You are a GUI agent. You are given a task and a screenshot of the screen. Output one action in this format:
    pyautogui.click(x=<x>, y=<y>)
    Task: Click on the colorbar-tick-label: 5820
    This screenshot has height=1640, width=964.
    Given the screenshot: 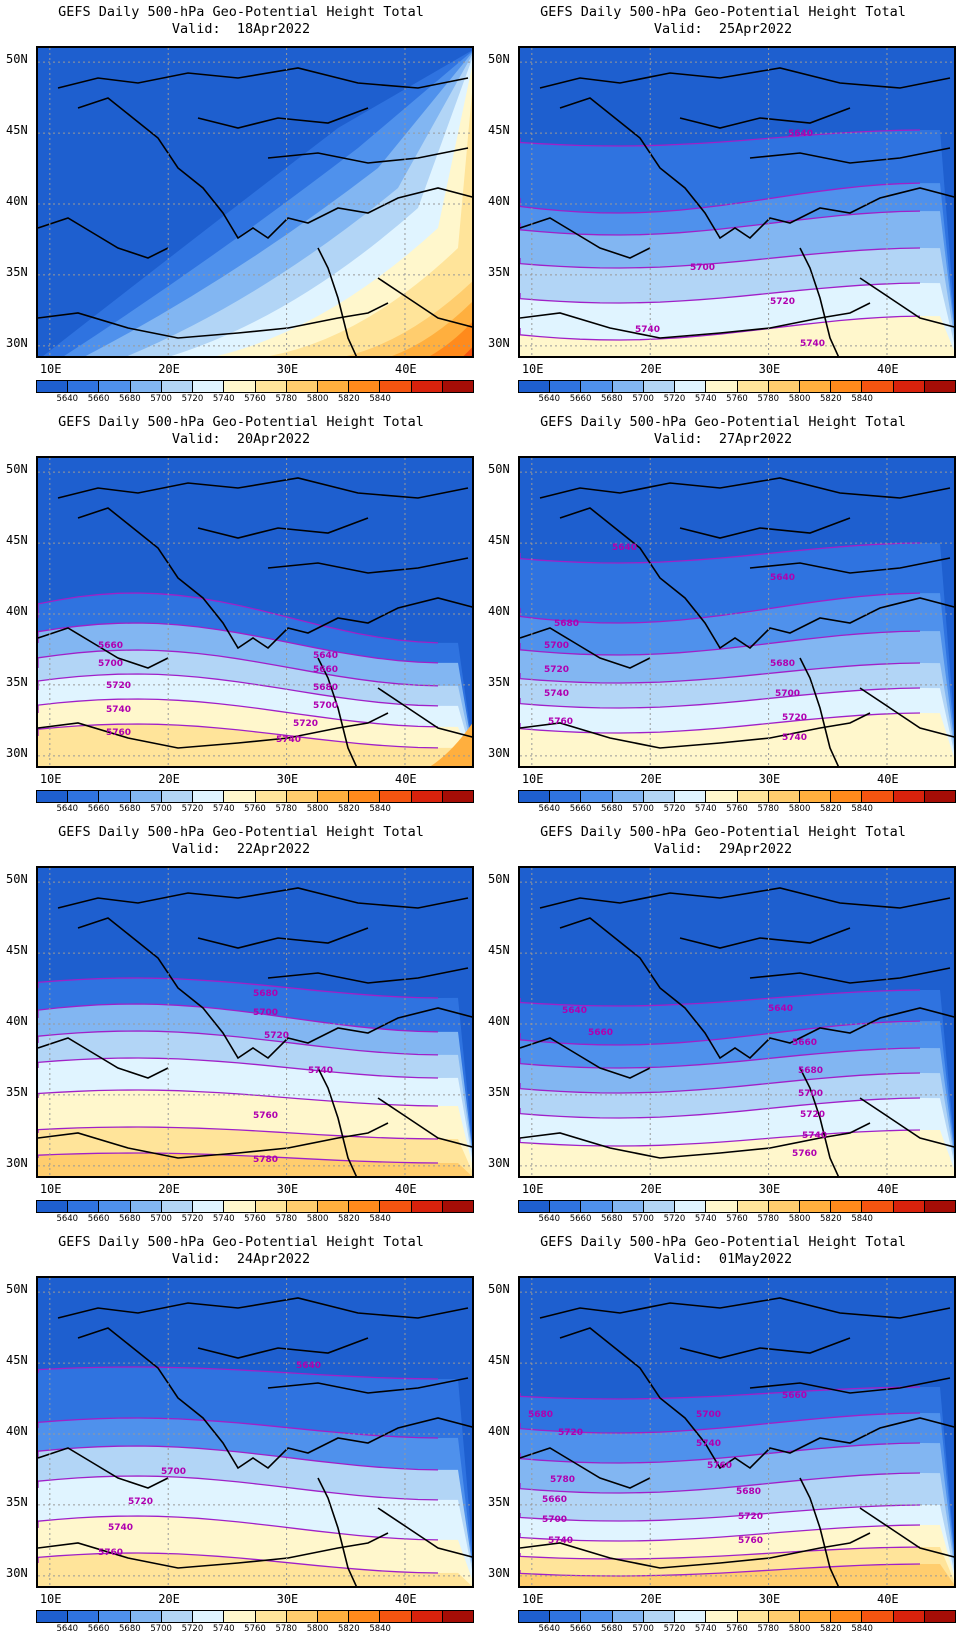 What is the action you would take?
    pyautogui.click(x=831, y=1629)
    